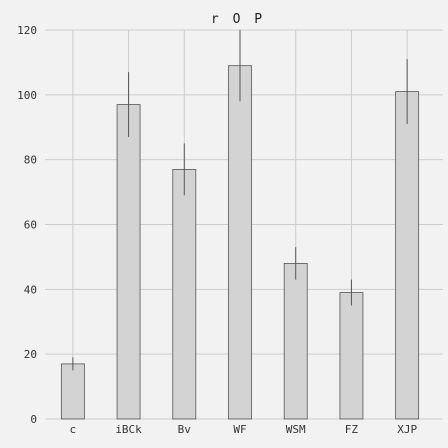 This screenshot has height=448, width=448. I want to click on bar-iBCk, so click(128, 262).